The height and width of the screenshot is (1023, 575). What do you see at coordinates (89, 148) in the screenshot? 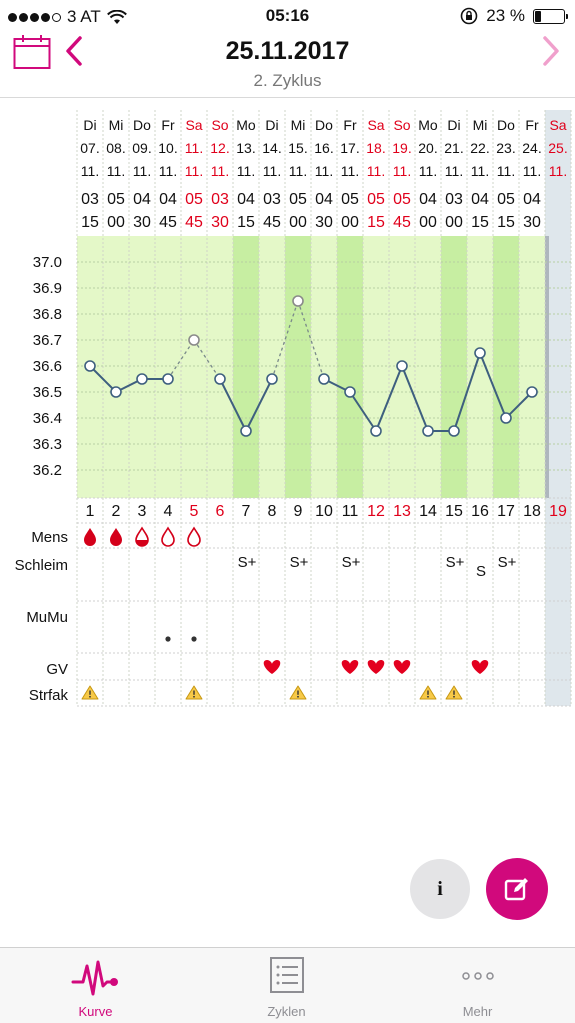
I see `date-label: 07.` at bounding box center [89, 148].